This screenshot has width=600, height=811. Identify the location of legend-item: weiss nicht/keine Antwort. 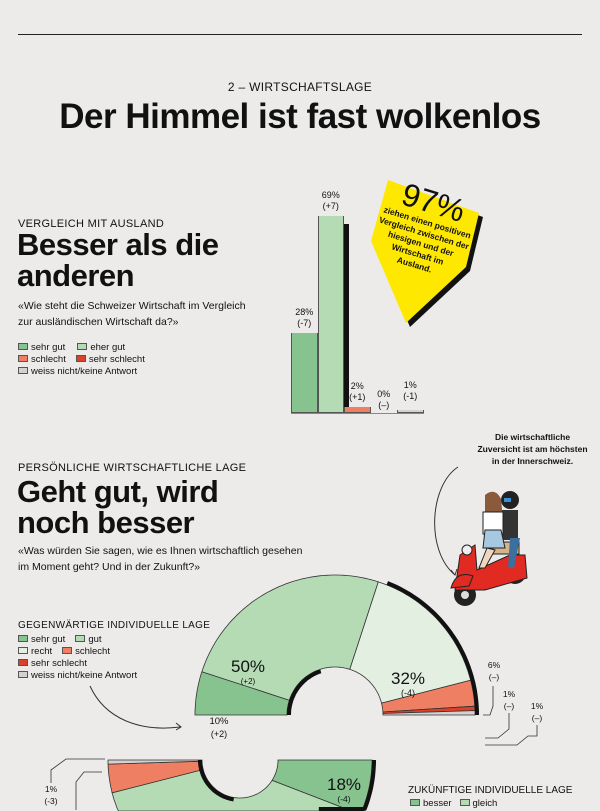
(77, 371).